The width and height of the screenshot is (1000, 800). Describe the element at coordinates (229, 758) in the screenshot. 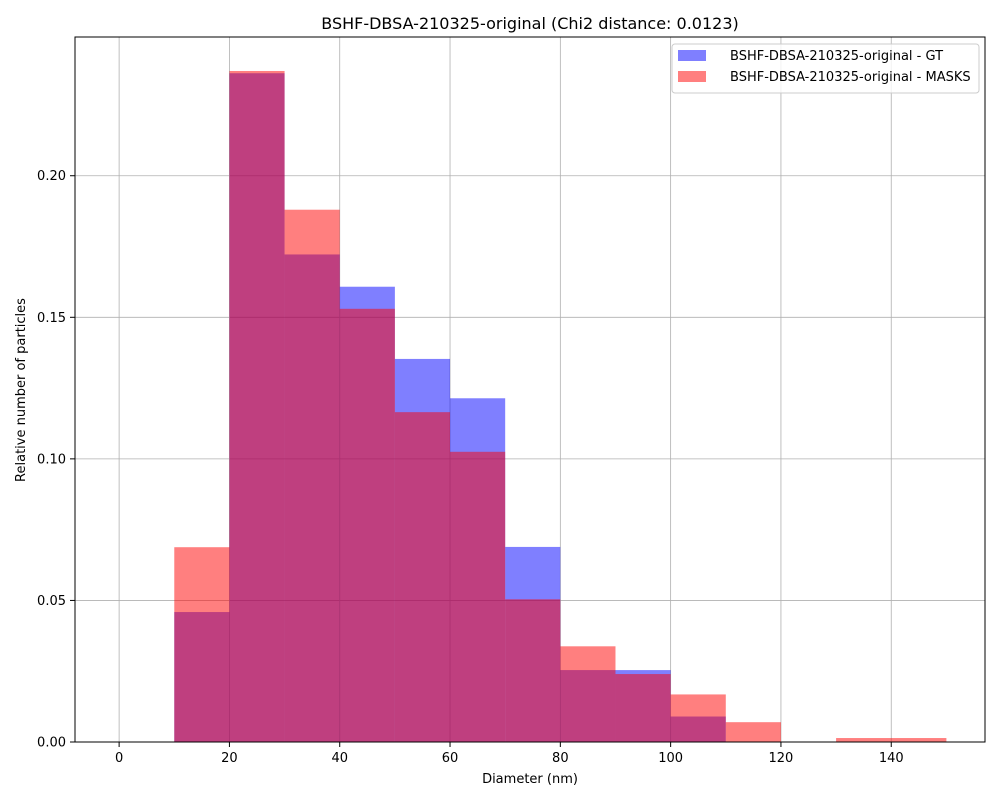

I see `x-tick-label: 20` at that location.